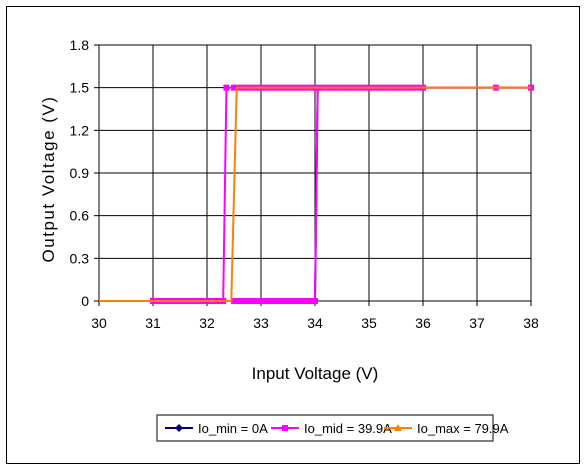 This screenshot has height=471, width=588. What do you see at coordinates (80, 216) in the screenshot?
I see `y-tick-label: 0.6` at bounding box center [80, 216].